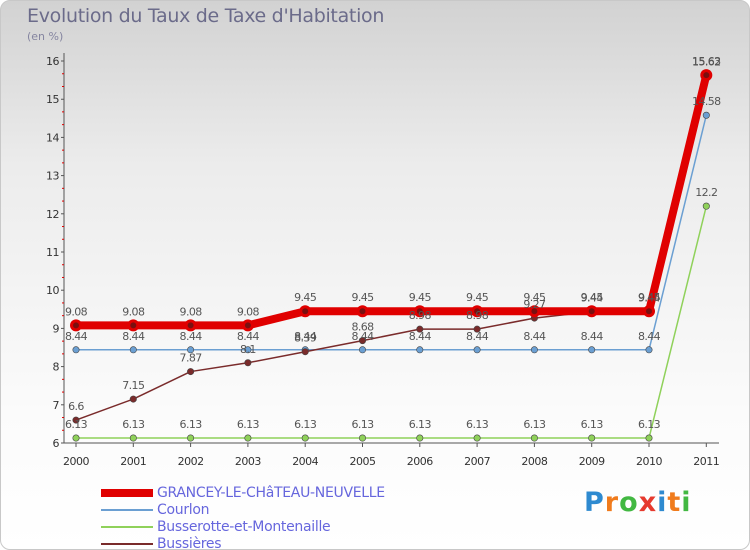 Image resolution: width=750 pixels, height=550 pixels. Describe the element at coordinates (206, 16) in the screenshot. I see `chart-title: Evolution du Taux de Taxe d'Habitation` at that location.